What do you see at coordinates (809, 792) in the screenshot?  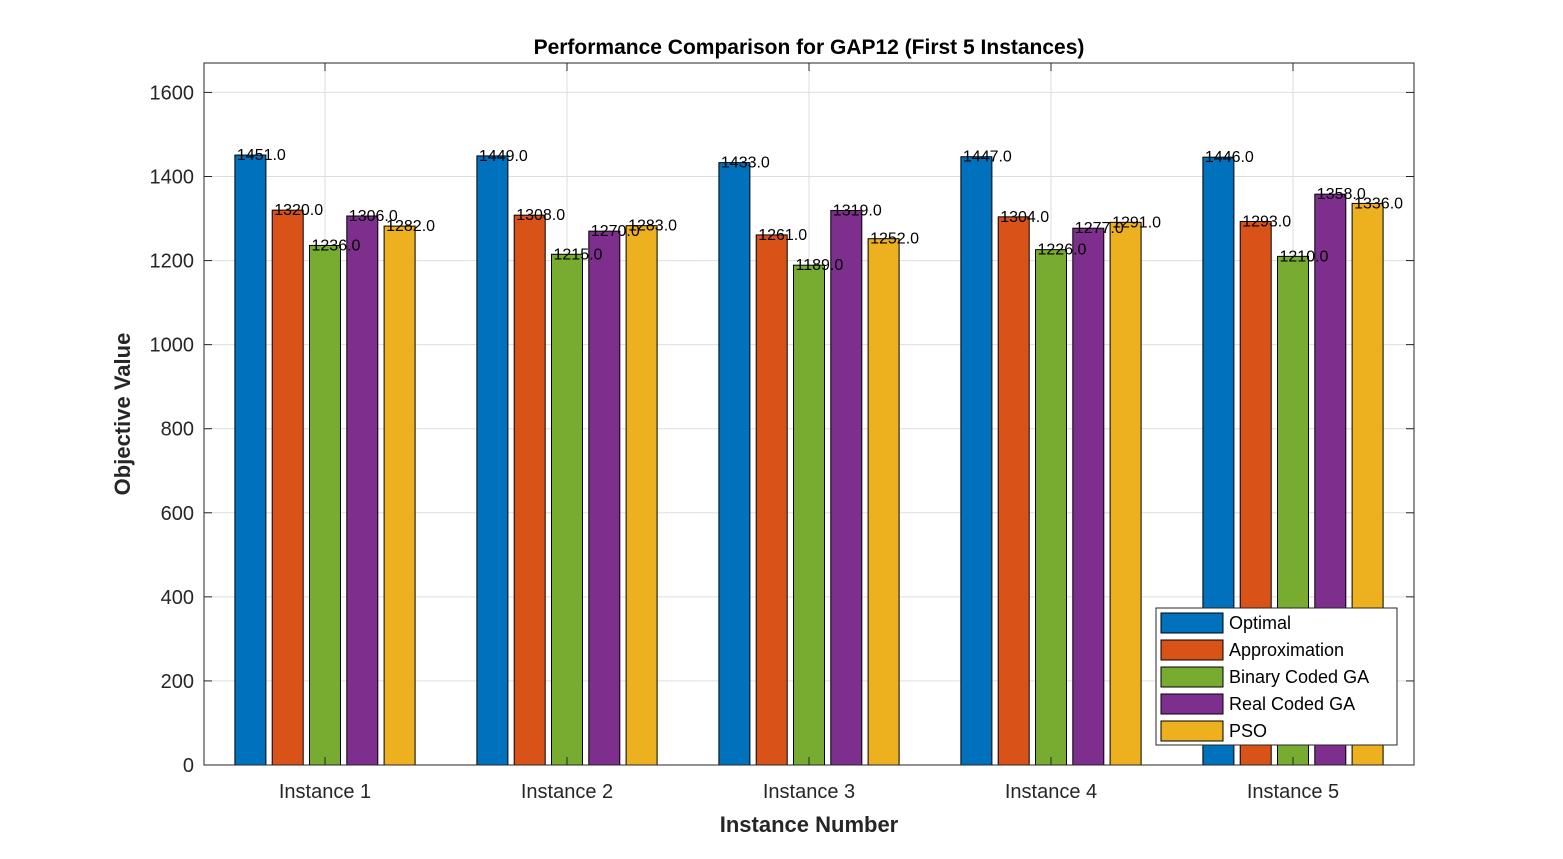 I see `x-tick-label: Instance 3` at bounding box center [809, 792].